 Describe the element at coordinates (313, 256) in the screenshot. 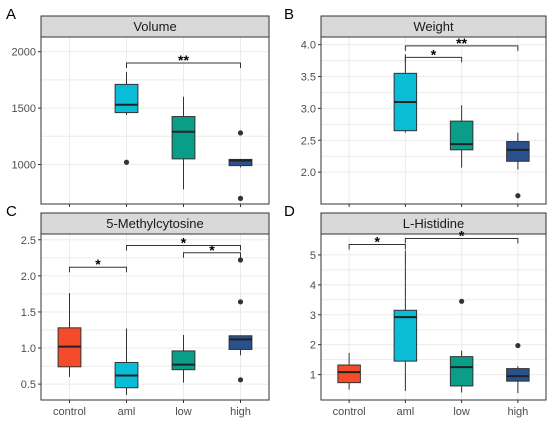

I see `y-tick-label: 5` at that location.